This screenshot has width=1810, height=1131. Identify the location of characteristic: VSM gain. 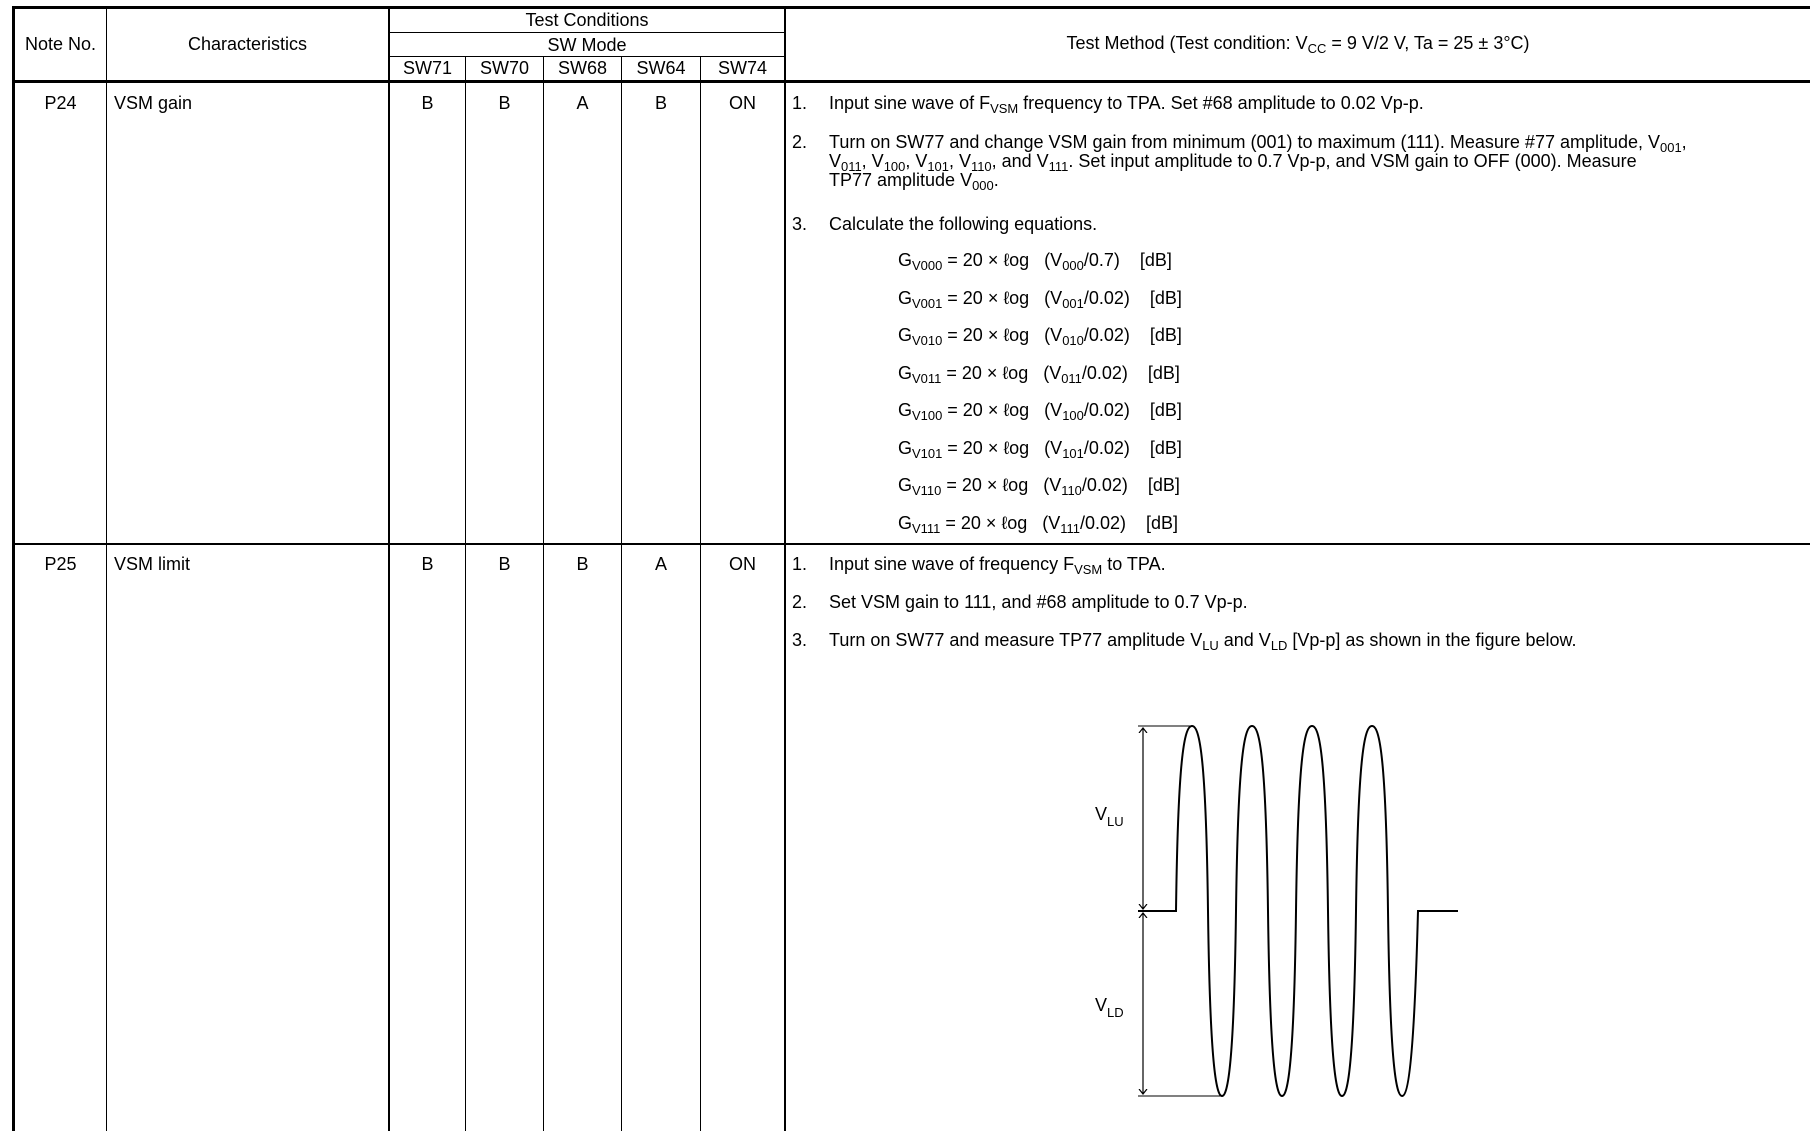
(153, 103).